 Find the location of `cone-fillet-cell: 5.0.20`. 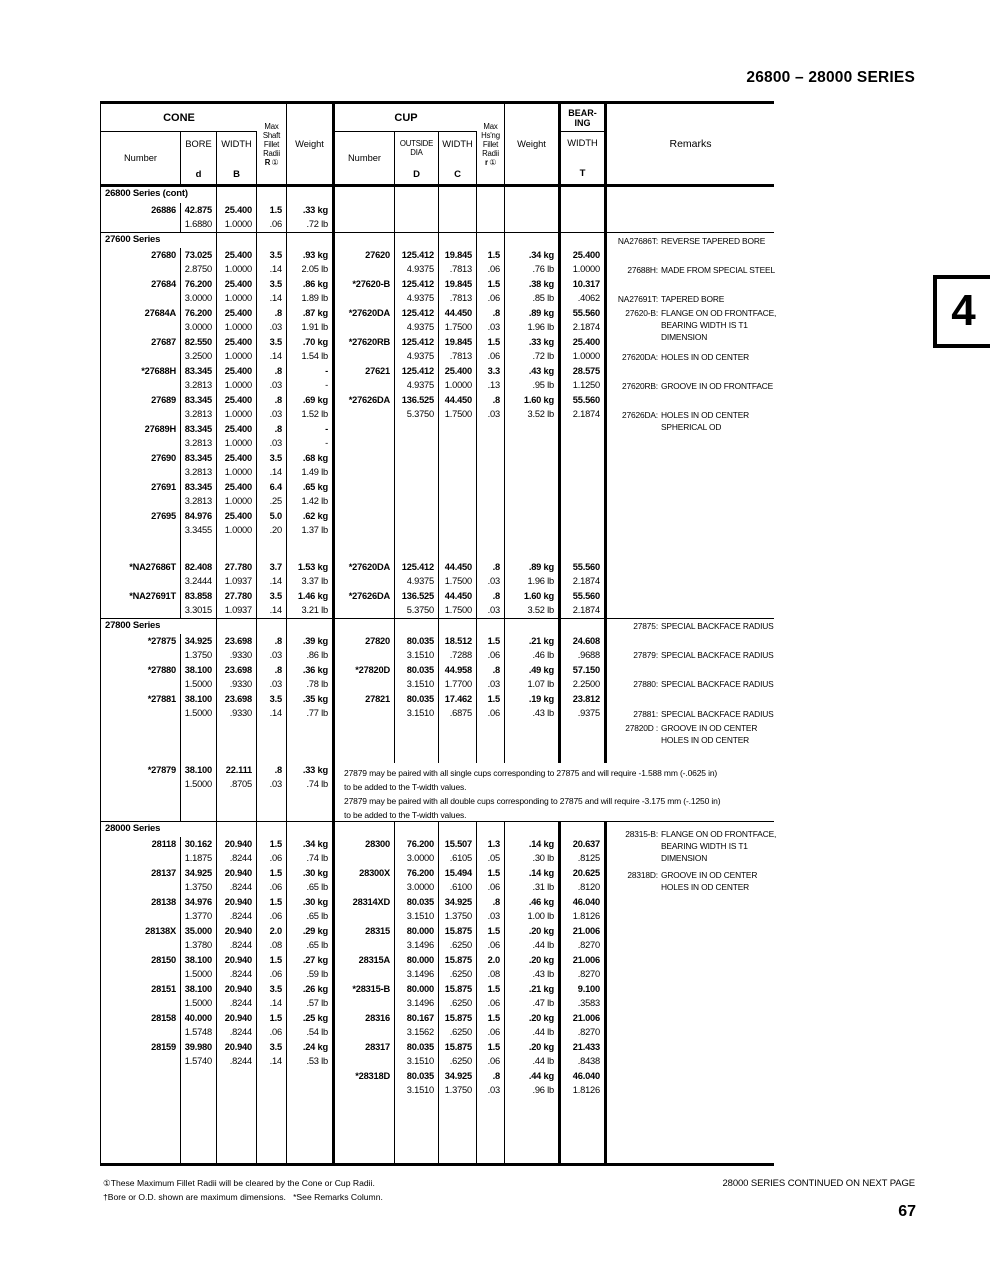

cone-fillet-cell: 5.0.20 is located at coordinates (272, 523).